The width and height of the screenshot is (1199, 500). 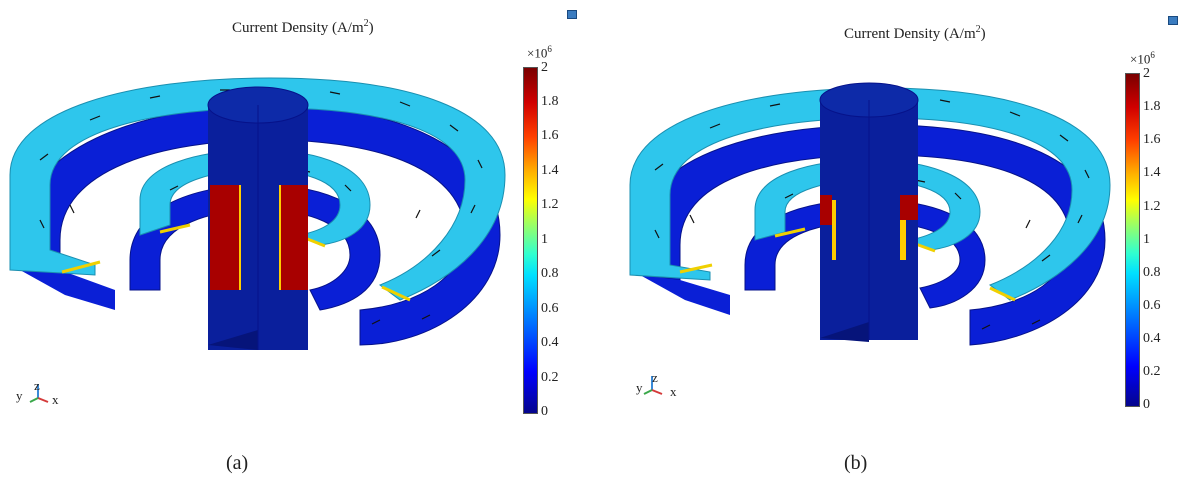 I want to click on subfigure-label: (a), so click(x=237, y=463).